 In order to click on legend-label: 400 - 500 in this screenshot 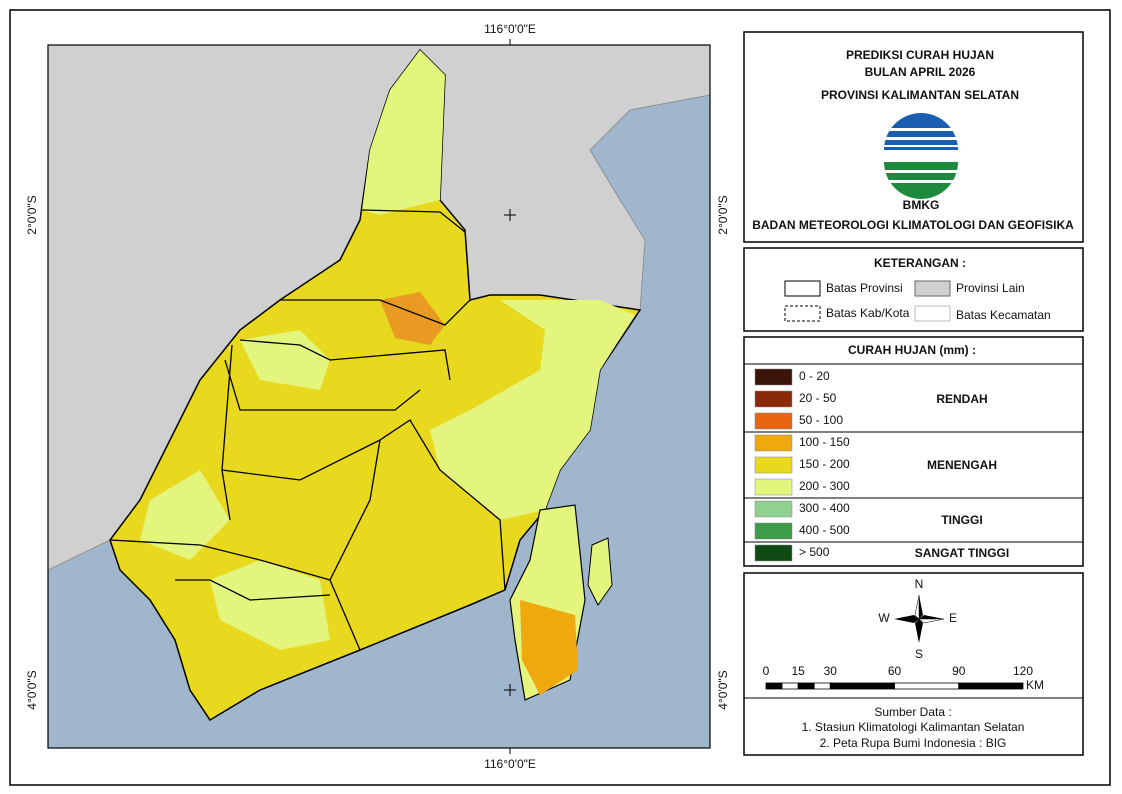, I will do `click(824, 530)`.